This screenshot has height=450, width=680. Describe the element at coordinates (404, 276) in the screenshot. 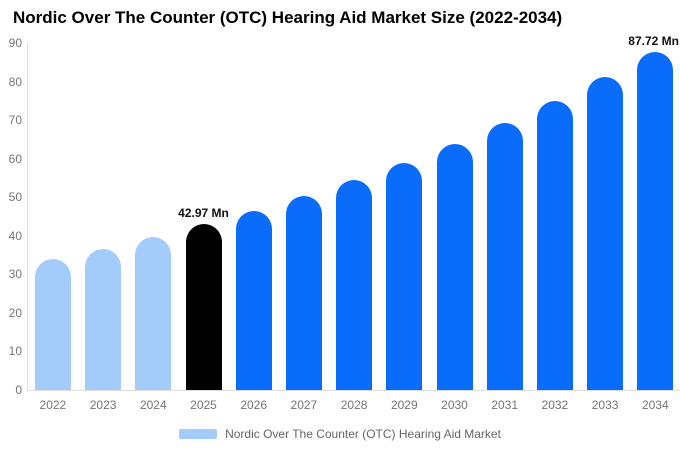

I see `bar-2029` at that location.